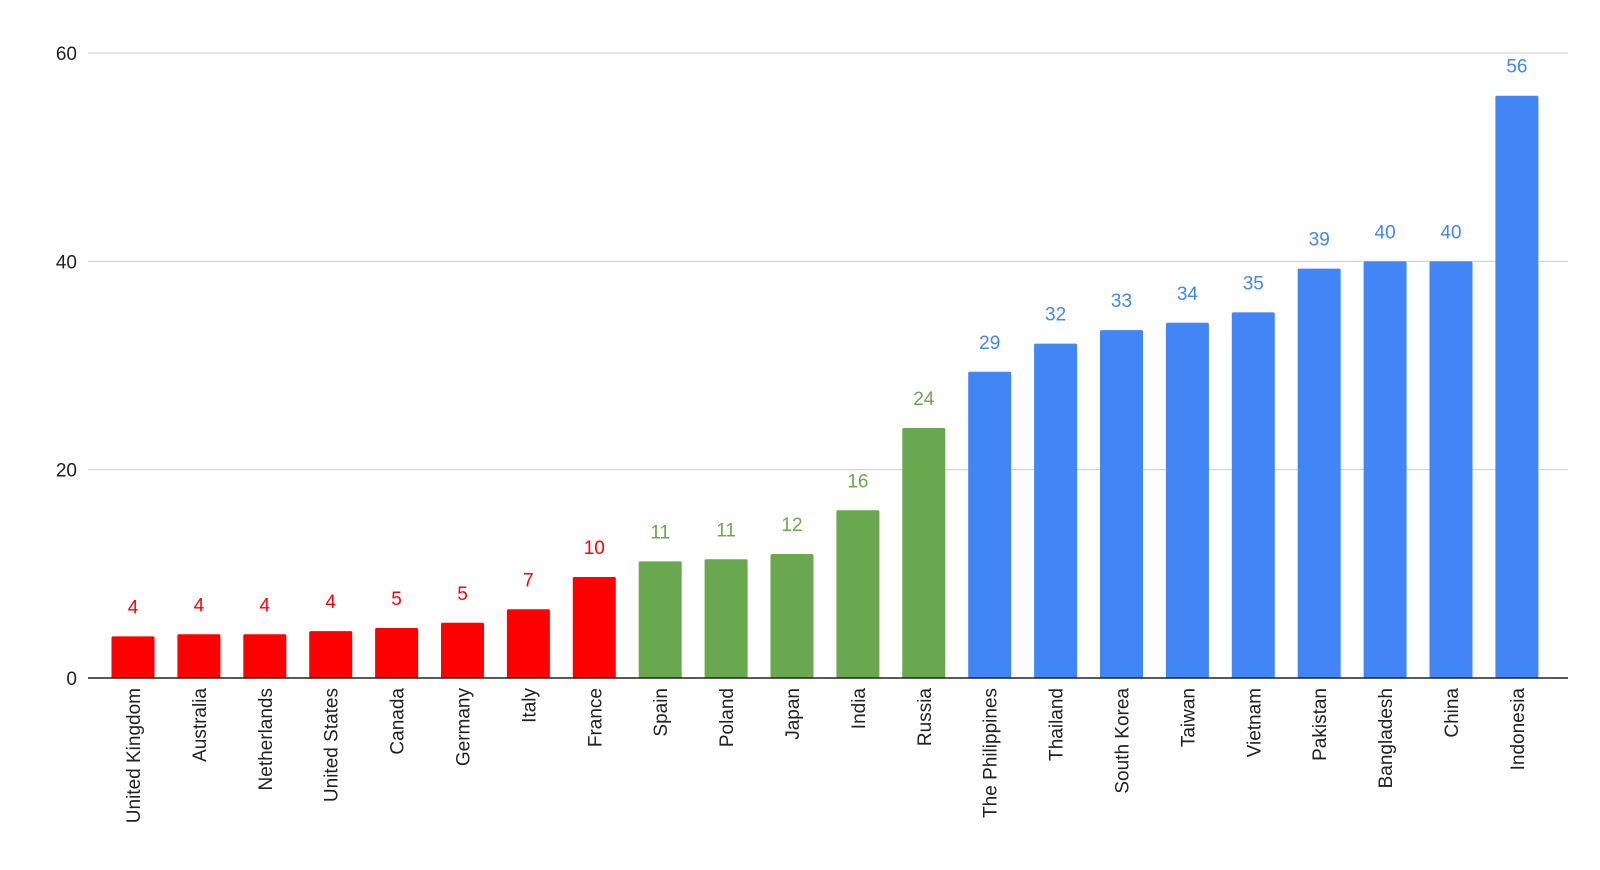 The image size is (1600, 870). What do you see at coordinates (1121, 301) in the screenshot?
I see `data-label: 33` at bounding box center [1121, 301].